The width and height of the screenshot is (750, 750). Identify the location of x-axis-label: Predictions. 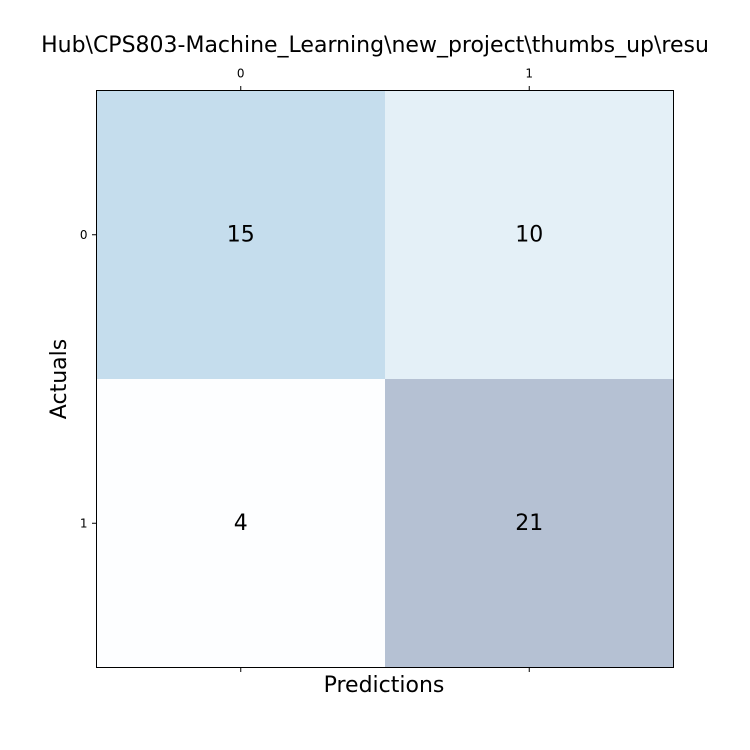
(384, 685).